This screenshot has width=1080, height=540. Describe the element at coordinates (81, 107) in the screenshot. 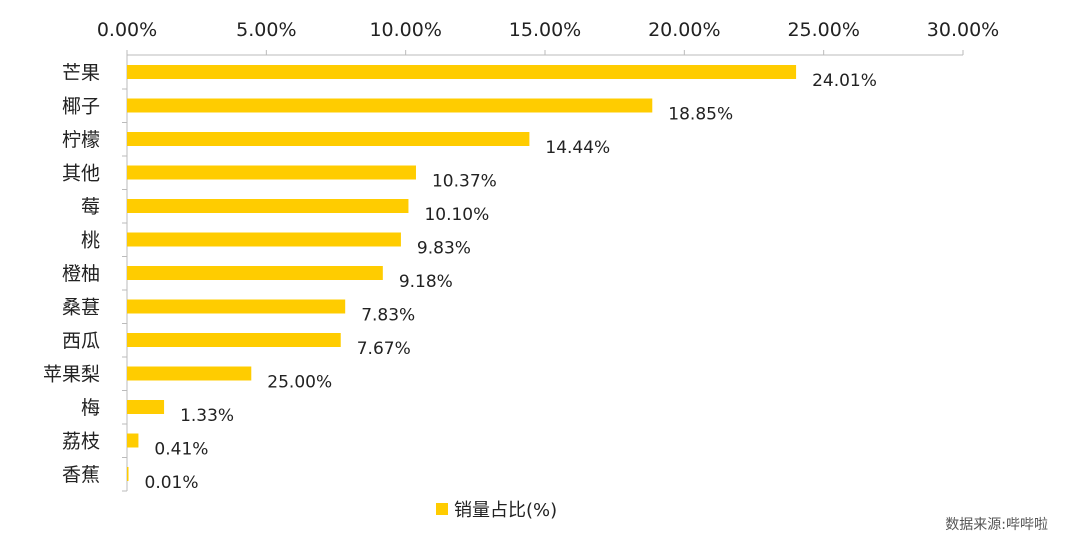

I see `category-label: 椰子` at that location.